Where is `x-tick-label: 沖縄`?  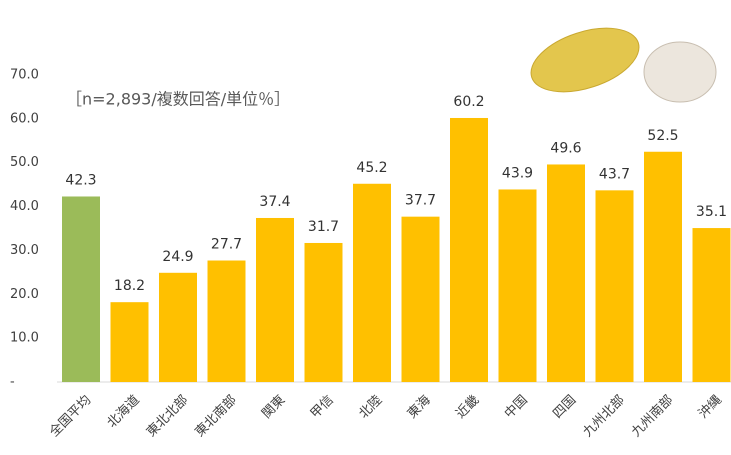 x-tick-label: 沖縄 is located at coordinates (710, 407).